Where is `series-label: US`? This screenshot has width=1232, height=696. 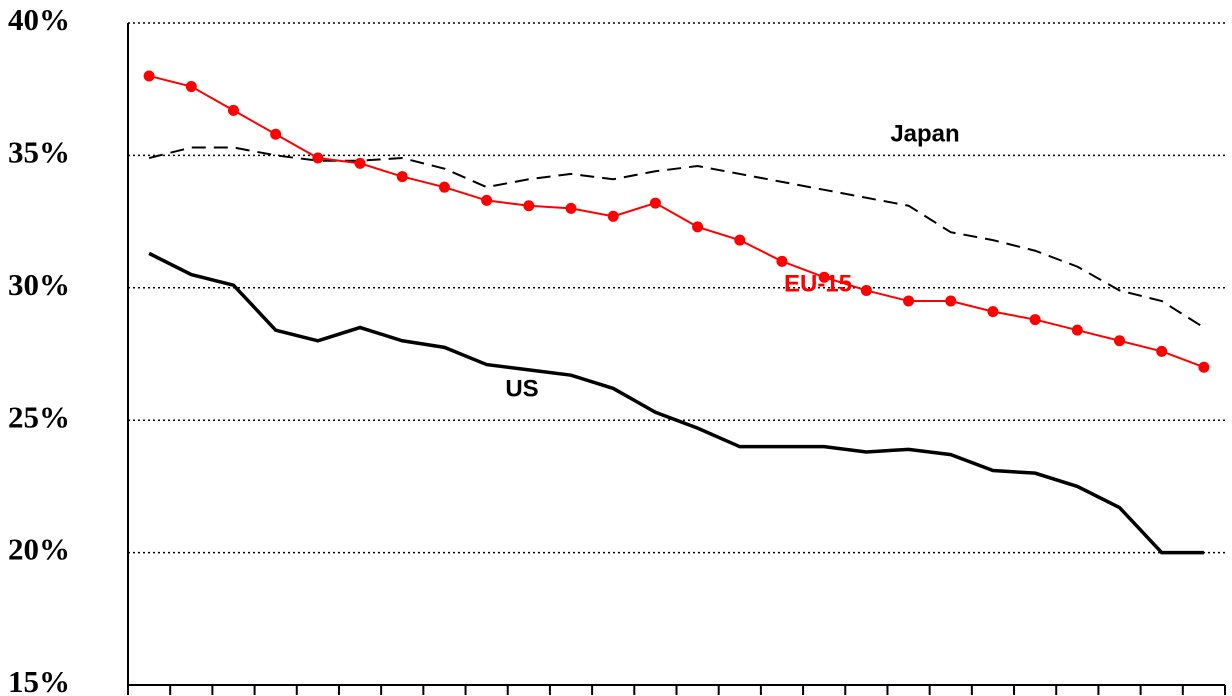 series-label: US is located at coordinates (521, 388).